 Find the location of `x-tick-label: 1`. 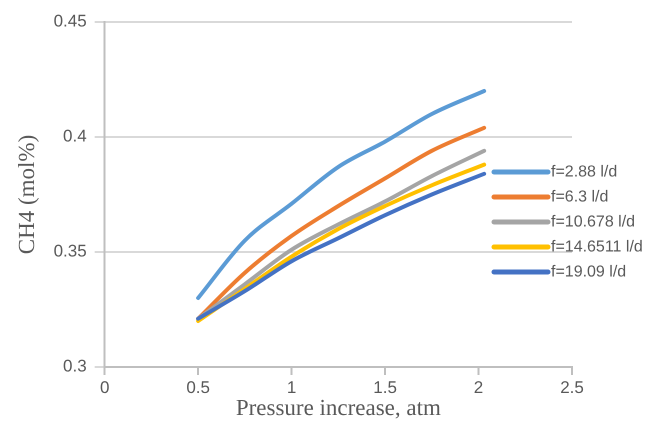

x-tick-label: 1 is located at coordinates (291, 387).